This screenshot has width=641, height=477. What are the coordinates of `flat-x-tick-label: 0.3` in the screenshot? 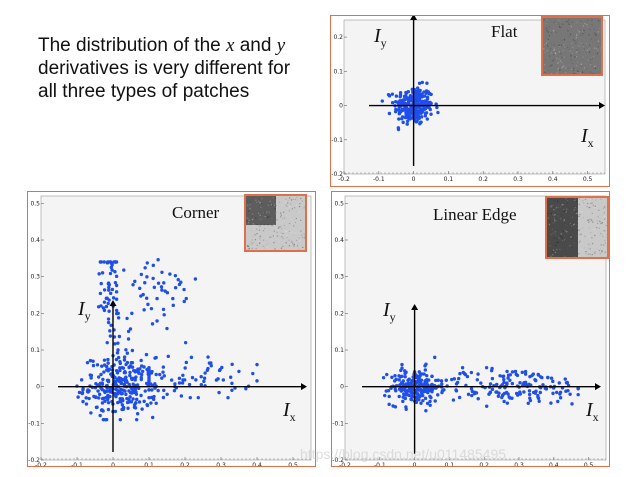 It's located at (518, 179).